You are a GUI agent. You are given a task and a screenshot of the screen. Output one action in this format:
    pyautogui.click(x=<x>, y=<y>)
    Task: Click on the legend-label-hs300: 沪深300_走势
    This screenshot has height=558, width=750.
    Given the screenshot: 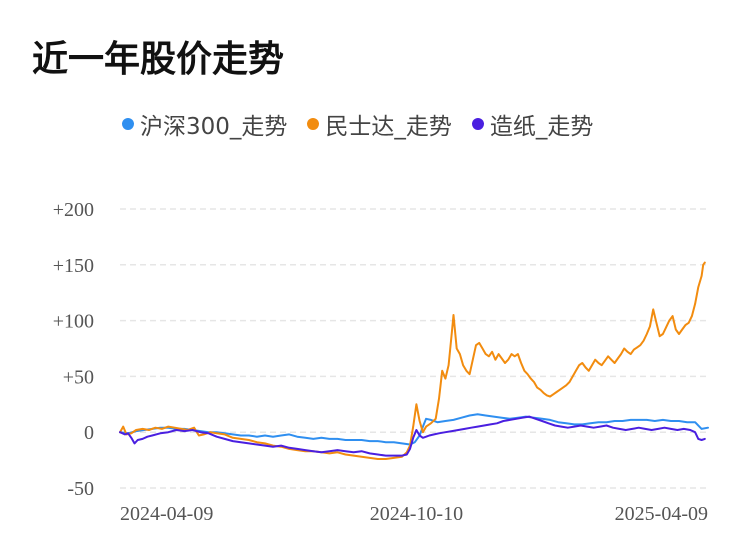 What is the action you would take?
    pyautogui.click(x=214, y=127)
    